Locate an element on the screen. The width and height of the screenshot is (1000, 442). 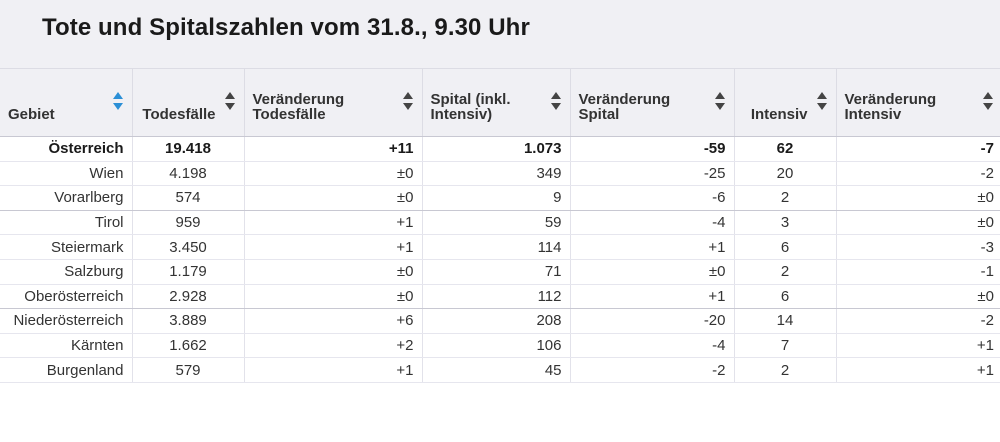
cell-todesfaelle: 2.928 is located at coordinates (187, 297).